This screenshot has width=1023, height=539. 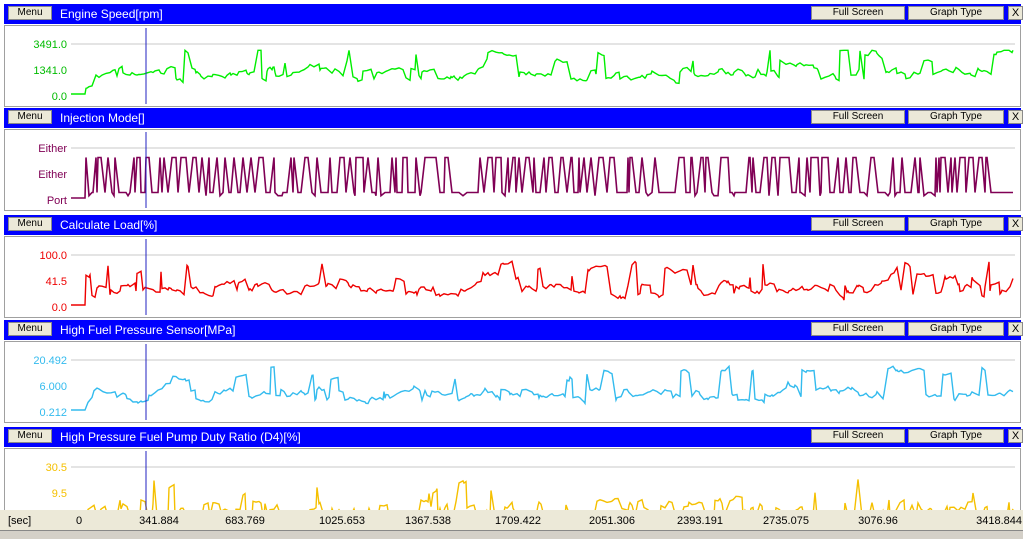 What do you see at coordinates (148, 330) in the screenshot?
I see `panel-title: High Fuel Pressure Sensor[MPa]` at bounding box center [148, 330].